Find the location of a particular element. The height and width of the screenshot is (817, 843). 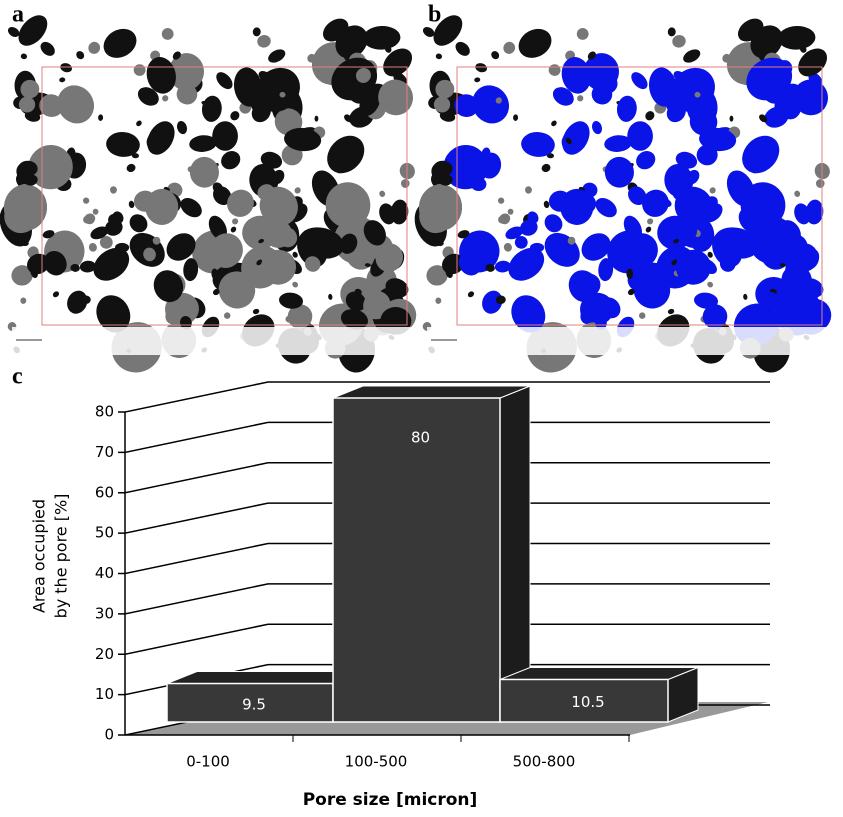

panel-label: a is located at coordinates (18, 15).